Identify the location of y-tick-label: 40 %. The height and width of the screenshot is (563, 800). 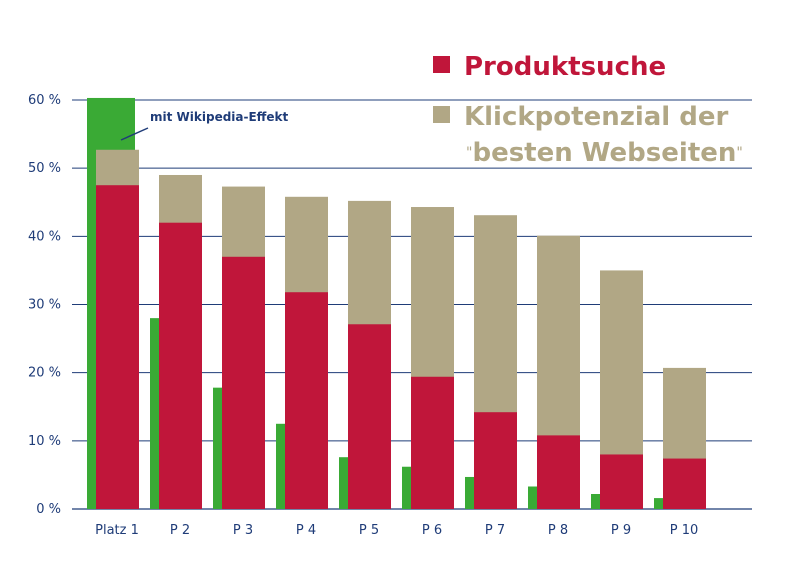
(44, 236).